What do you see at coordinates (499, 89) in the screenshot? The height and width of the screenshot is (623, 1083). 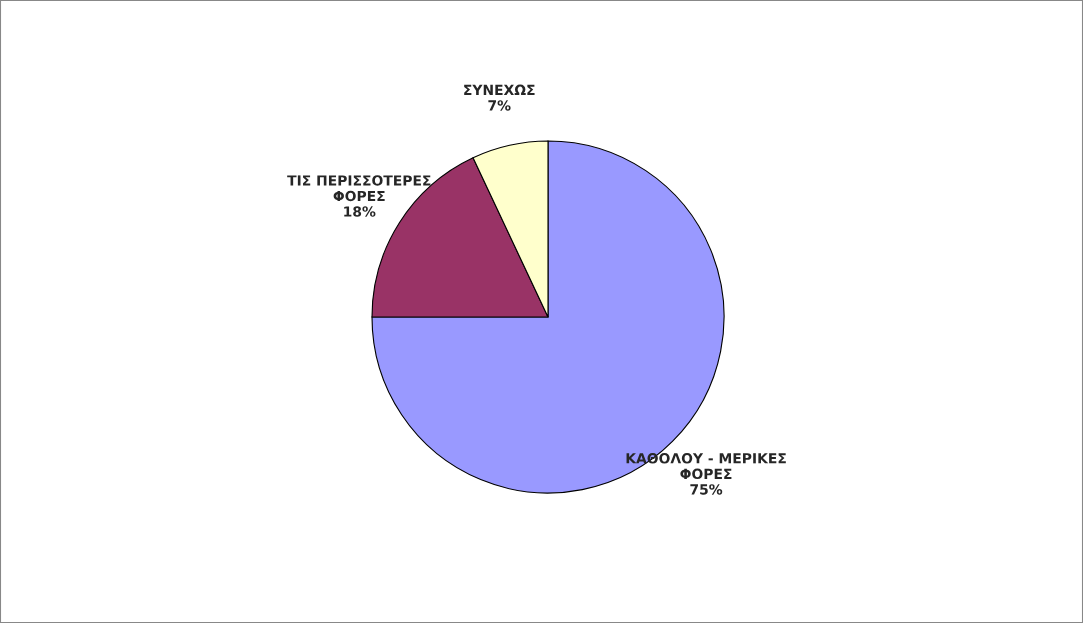 I see `slice-label: ΣΥΝΕΧΩΣ` at bounding box center [499, 89].